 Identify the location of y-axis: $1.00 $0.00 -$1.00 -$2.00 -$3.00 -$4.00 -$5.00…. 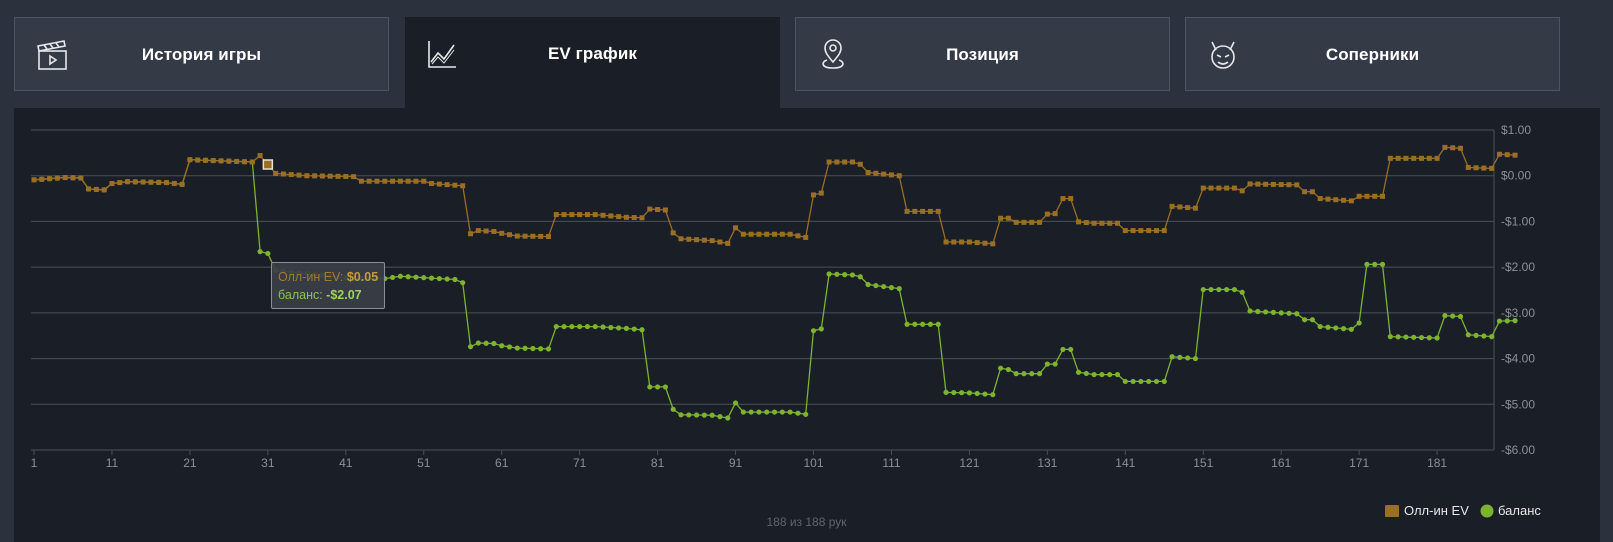
(1518, 290).